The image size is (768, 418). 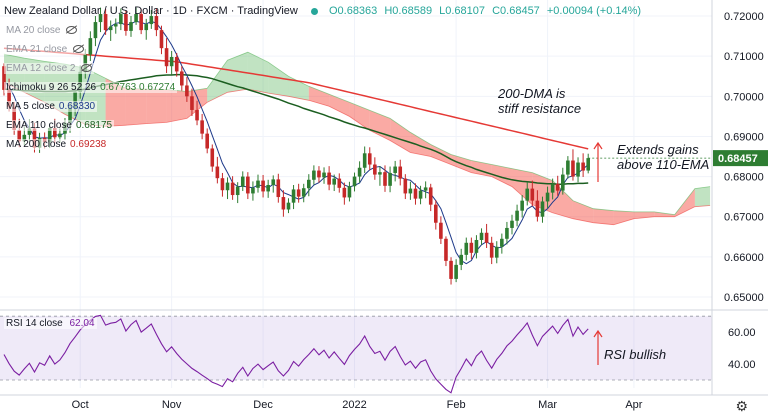 What do you see at coordinates (741, 406) in the screenshot?
I see `settings-gear-icon: ⚙` at bounding box center [741, 406].